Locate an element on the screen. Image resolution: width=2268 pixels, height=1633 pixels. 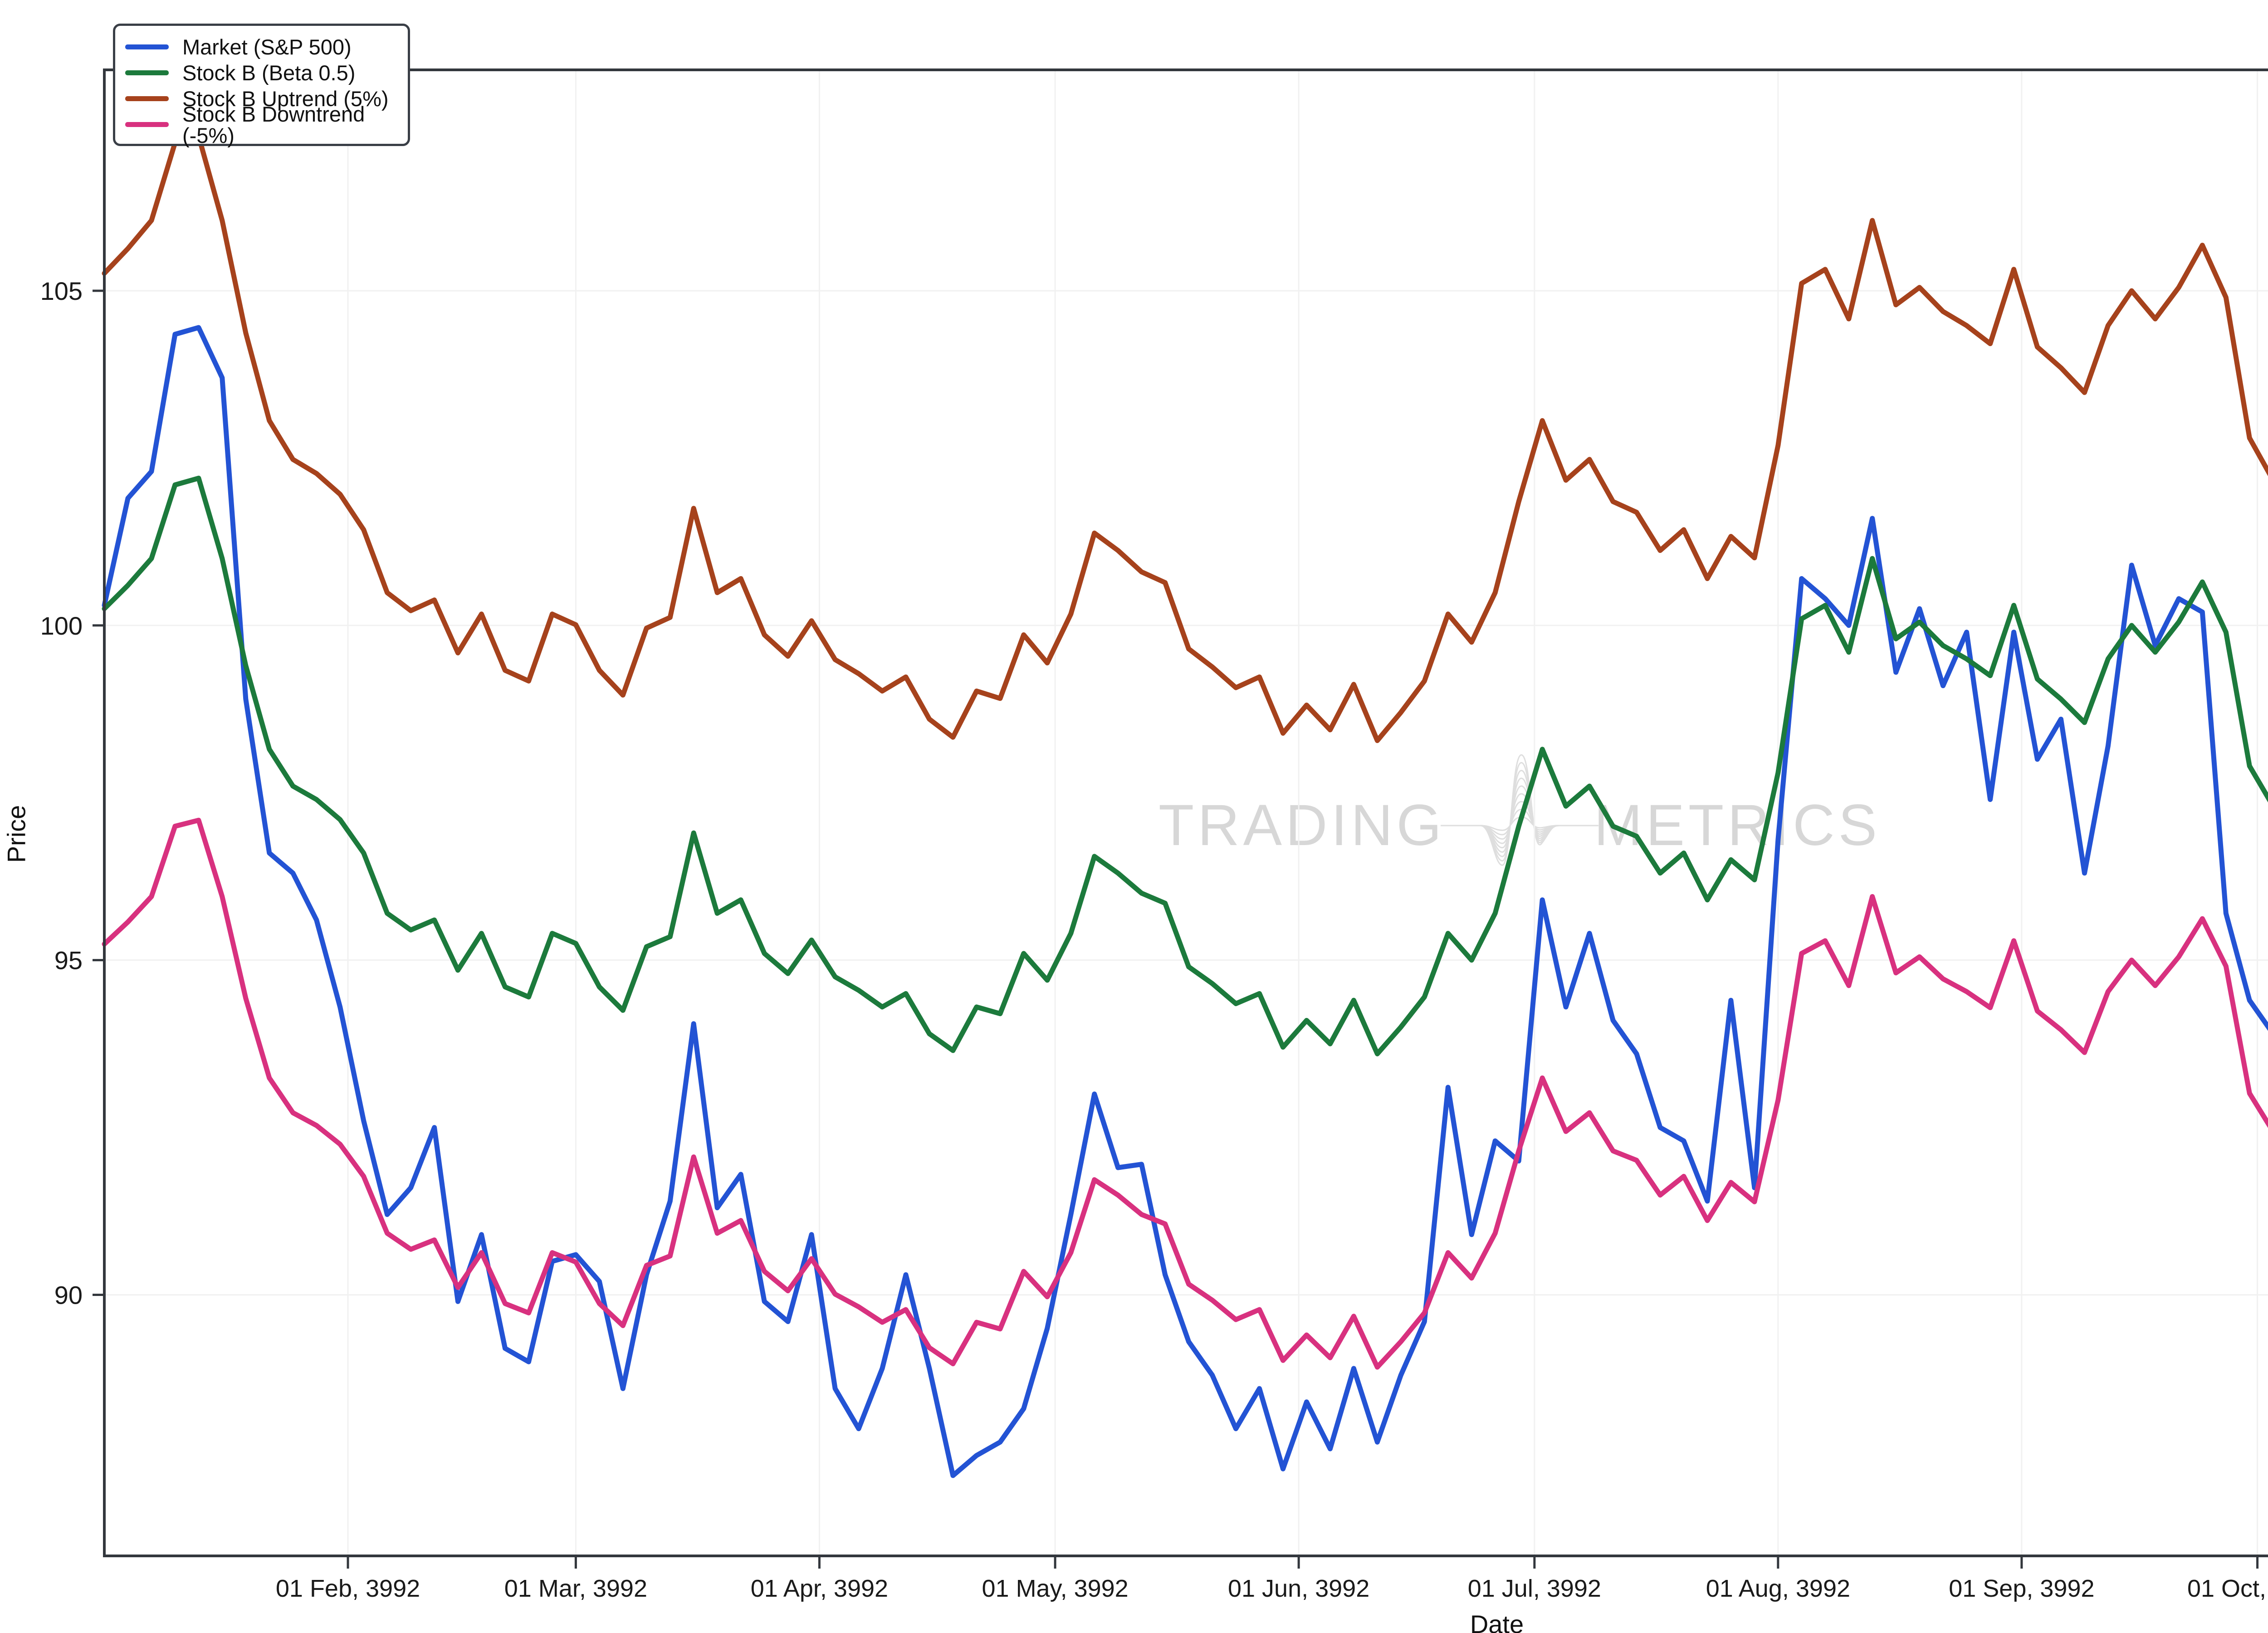
x-tick-label: 01 Aug, 3992 is located at coordinates (1778, 1588).